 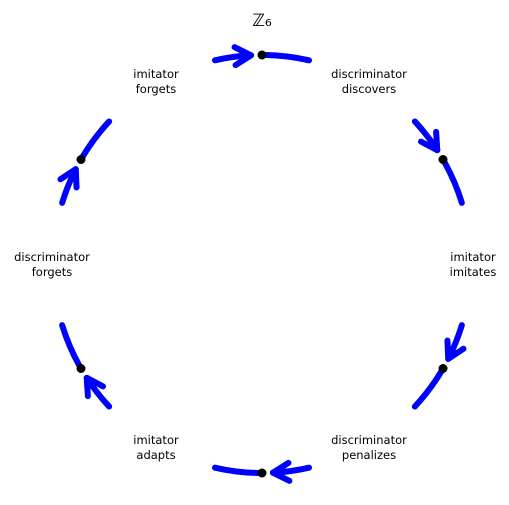 I want to click on cycle-label: discriminator forgets, so click(x=52, y=264).